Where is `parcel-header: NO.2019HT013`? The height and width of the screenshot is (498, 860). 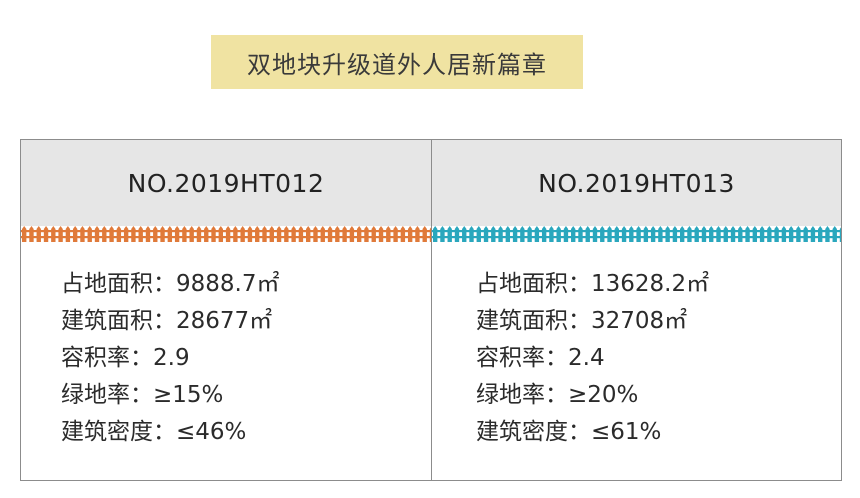
parcel-header: NO.2019HT013 is located at coordinates (636, 183).